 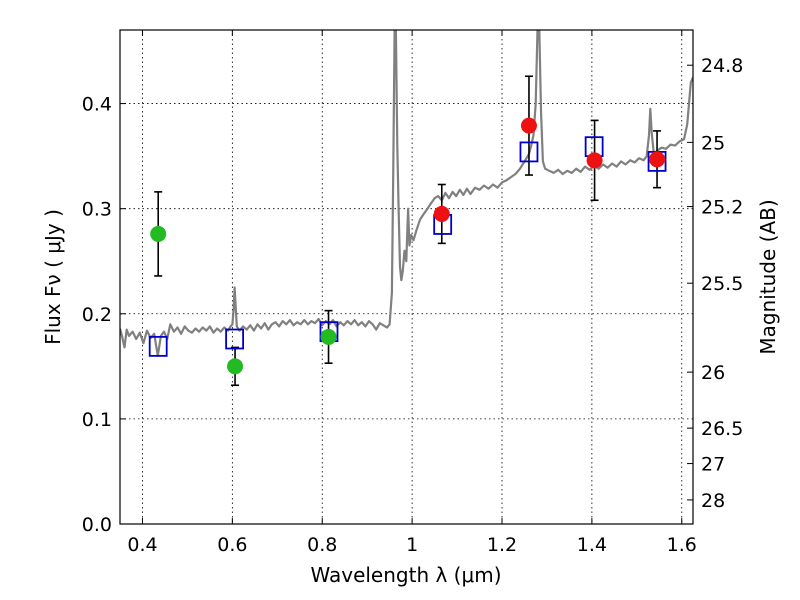 What do you see at coordinates (97, 315) in the screenshot?
I see `y-tick-label: 0.2` at bounding box center [97, 315].